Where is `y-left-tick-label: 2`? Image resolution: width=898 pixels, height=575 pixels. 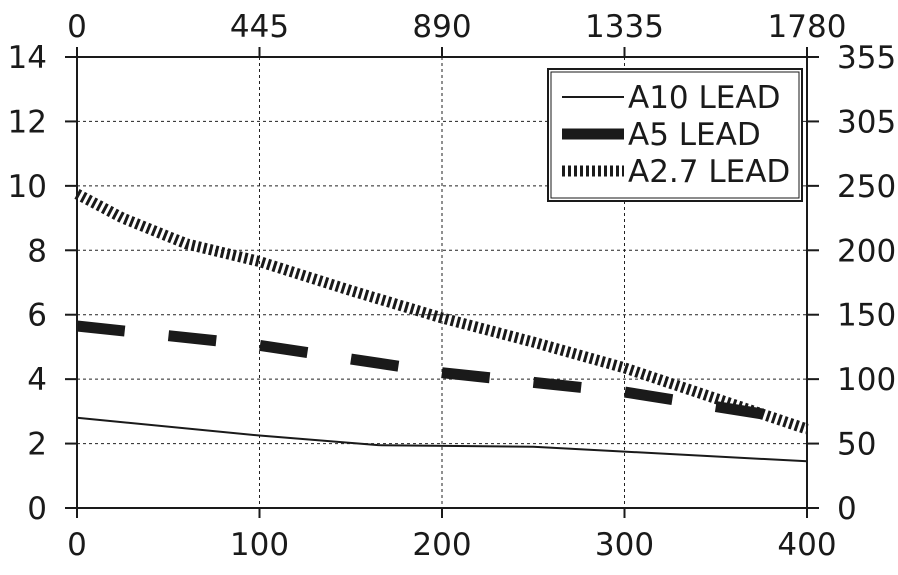 y-left-tick-label: 2 is located at coordinates (37, 445).